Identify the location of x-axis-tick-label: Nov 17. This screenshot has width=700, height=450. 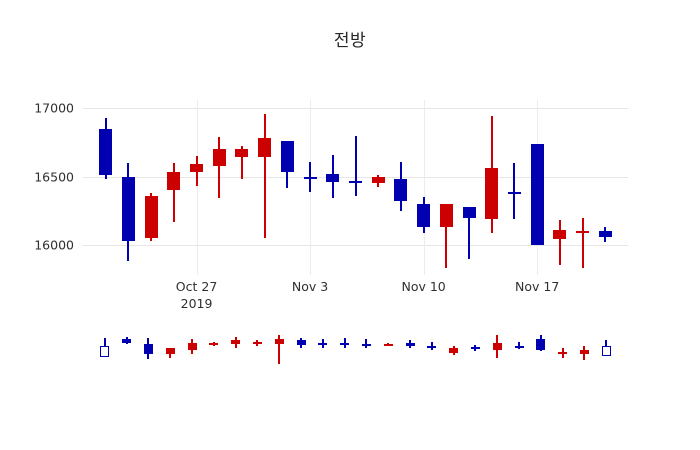
(537, 286).